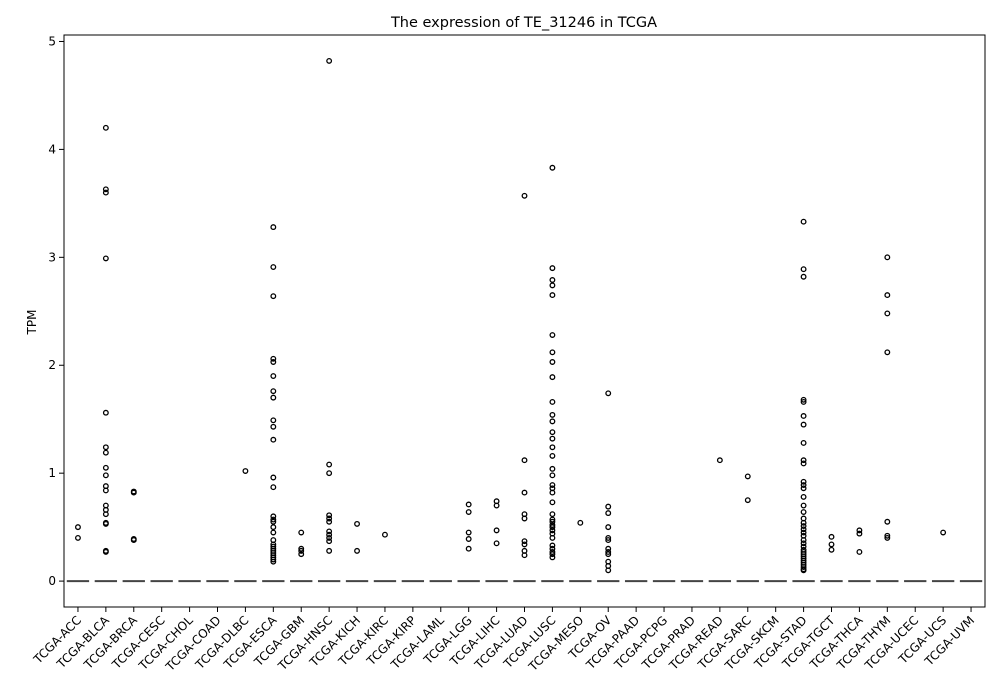 This screenshot has height=700, width=1000. What do you see at coordinates (52, 149) in the screenshot?
I see `y-tick-label: 4` at bounding box center [52, 149].